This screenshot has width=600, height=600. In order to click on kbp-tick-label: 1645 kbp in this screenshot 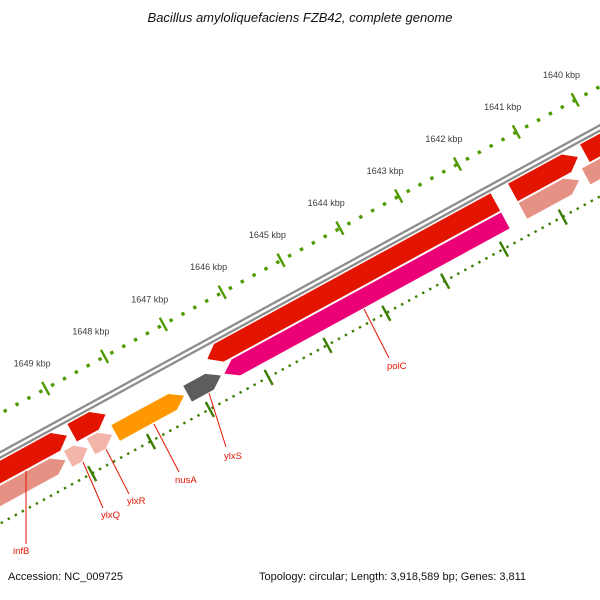, I will do `click(267, 235)`.